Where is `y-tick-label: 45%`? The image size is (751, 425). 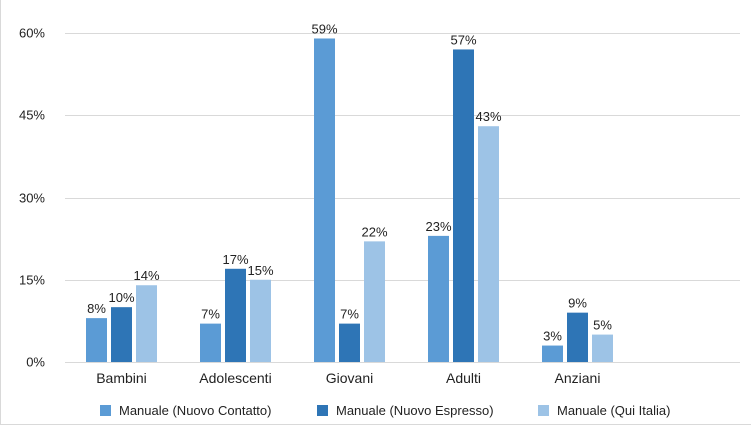 y-tick-label: 45% is located at coordinates (32, 115).